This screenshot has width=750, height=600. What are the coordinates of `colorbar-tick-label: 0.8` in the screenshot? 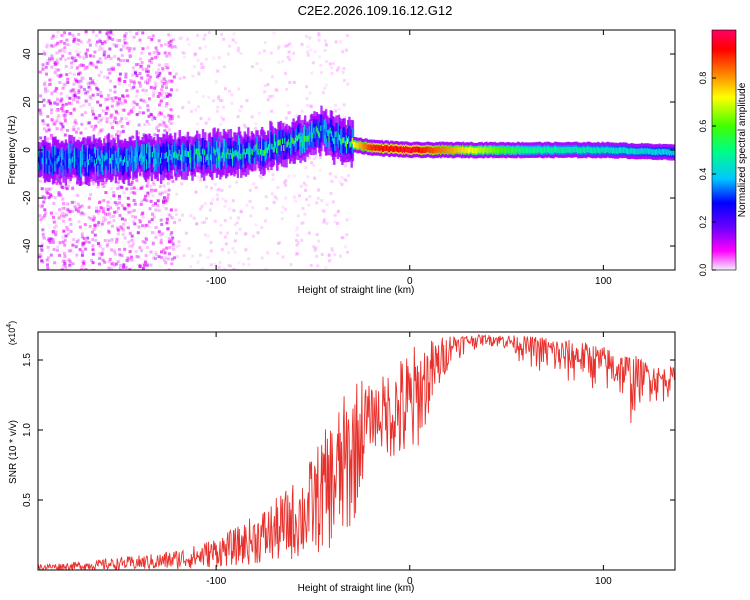 It's located at (703, 78).